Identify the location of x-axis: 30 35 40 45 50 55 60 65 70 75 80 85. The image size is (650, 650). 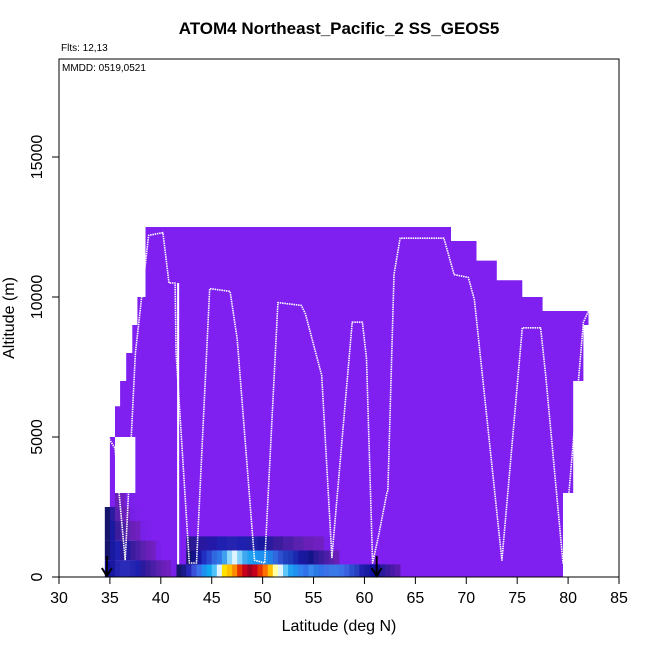
(339, 591).